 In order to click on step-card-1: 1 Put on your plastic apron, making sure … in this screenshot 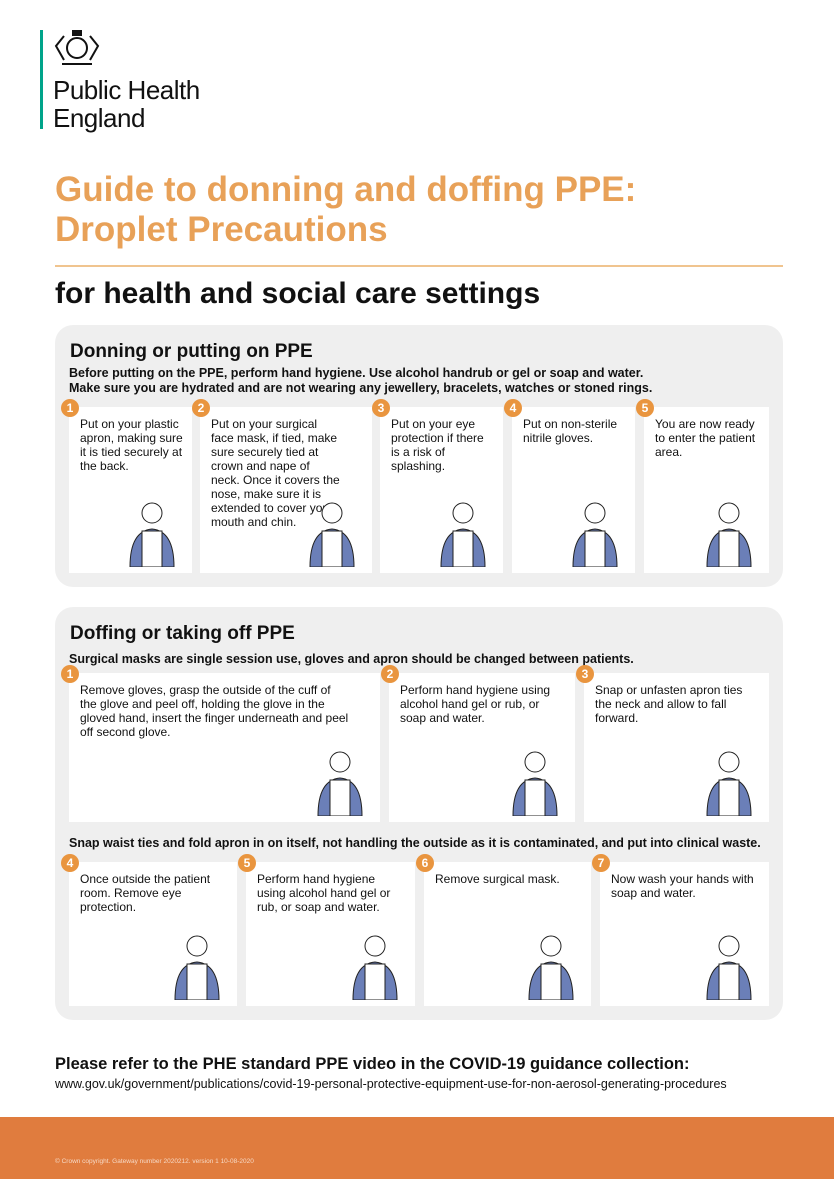, I will do `click(126, 486)`.